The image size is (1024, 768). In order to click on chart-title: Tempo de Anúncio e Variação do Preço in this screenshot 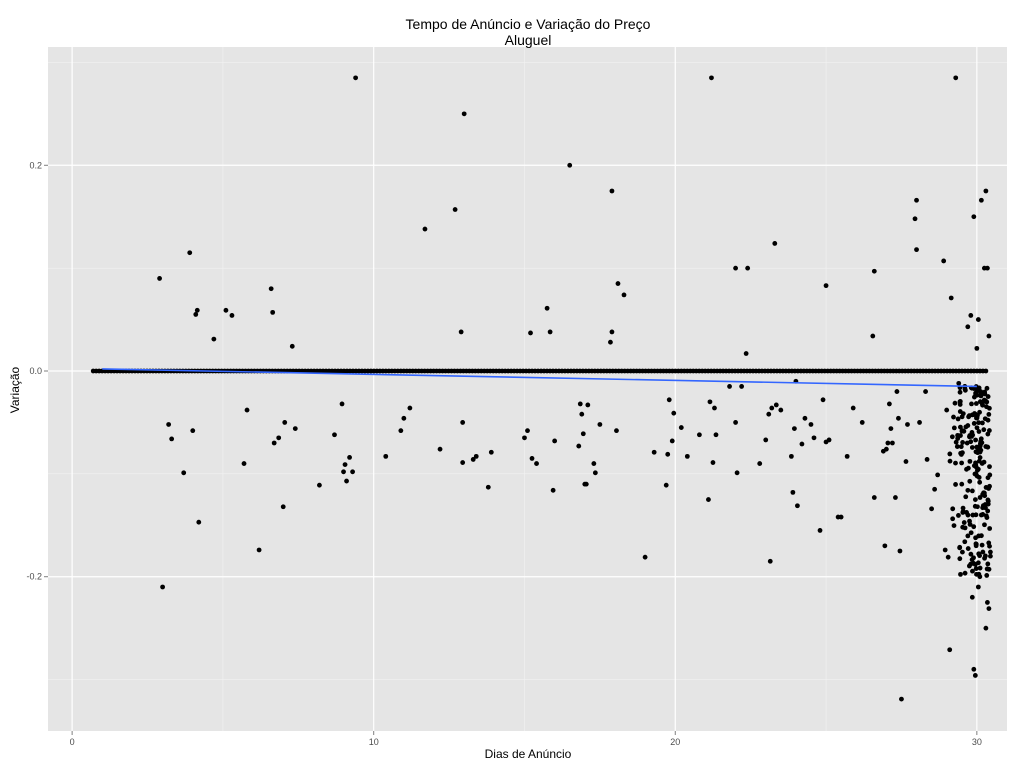, I will do `click(528, 24)`.